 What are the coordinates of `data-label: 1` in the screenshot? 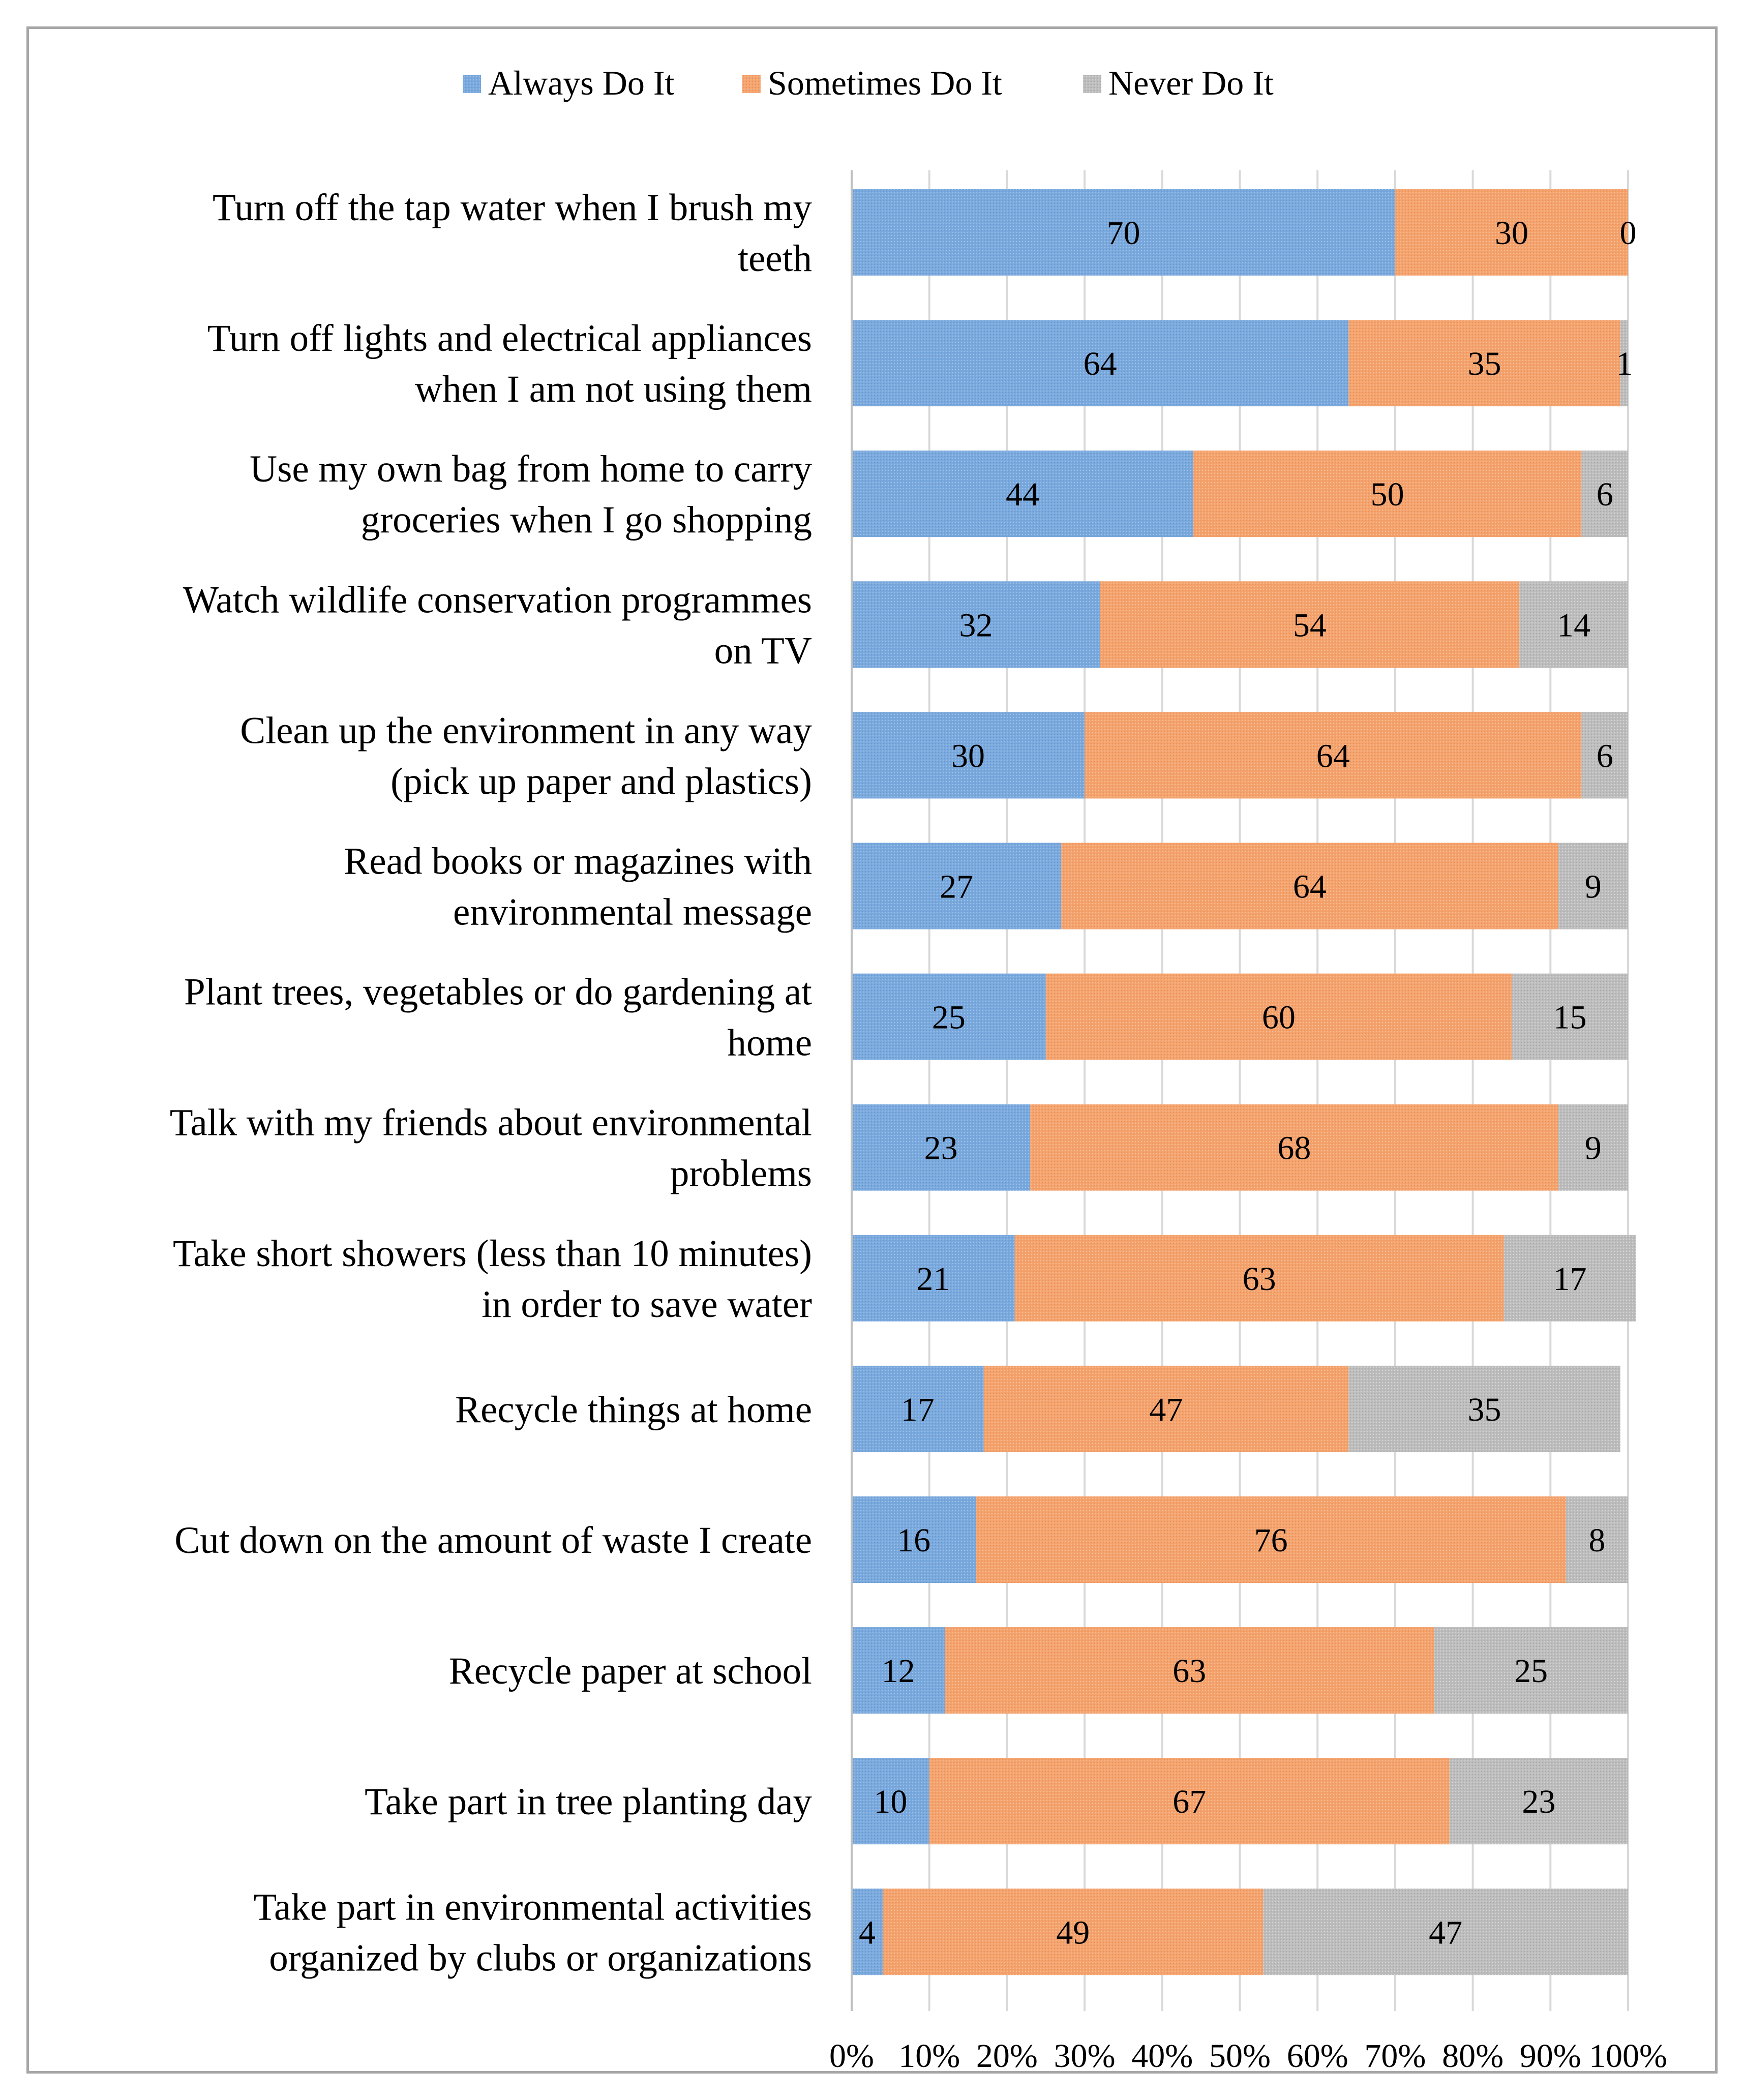 It's located at (1624, 363).